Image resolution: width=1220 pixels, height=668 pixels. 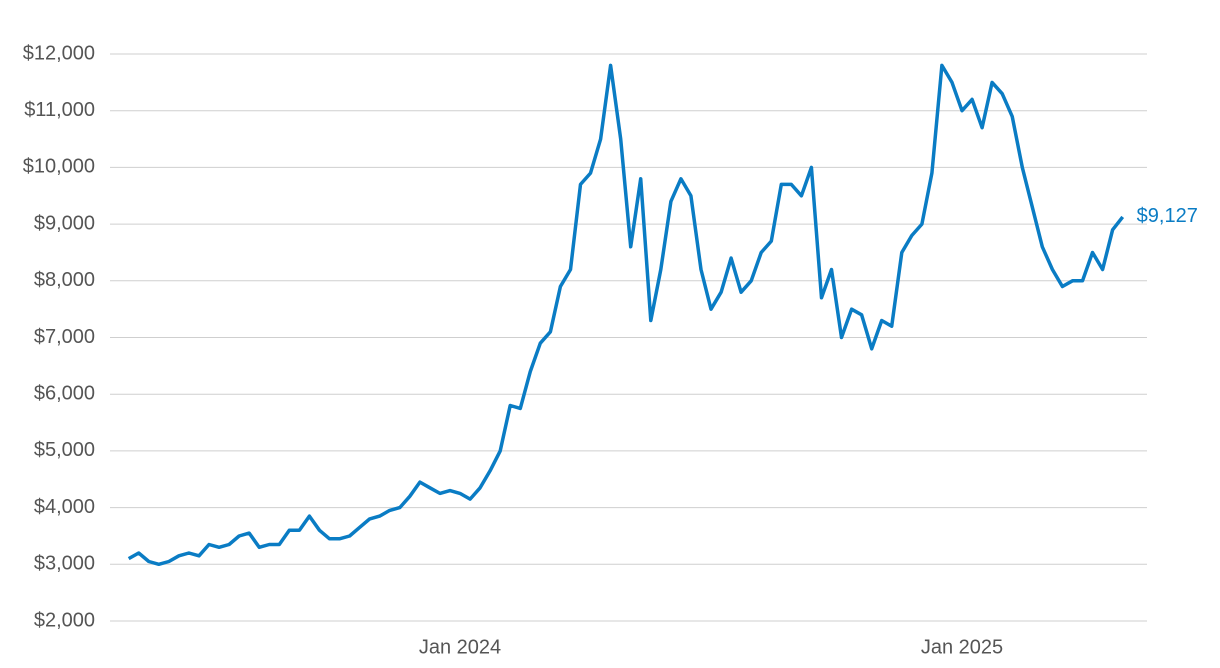 What do you see at coordinates (64, 450) in the screenshot?
I see `y-tick-label: $5,000` at bounding box center [64, 450].